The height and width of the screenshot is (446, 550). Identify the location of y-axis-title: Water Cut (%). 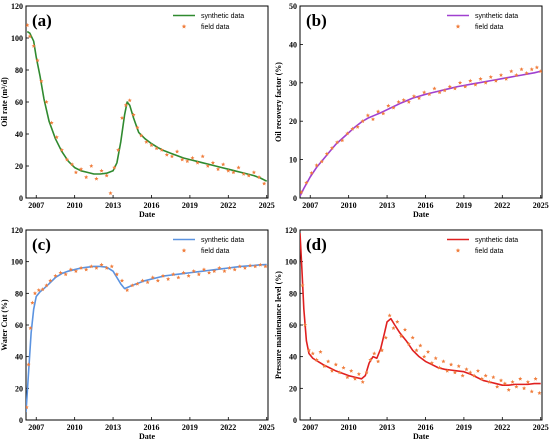
(4, 325).